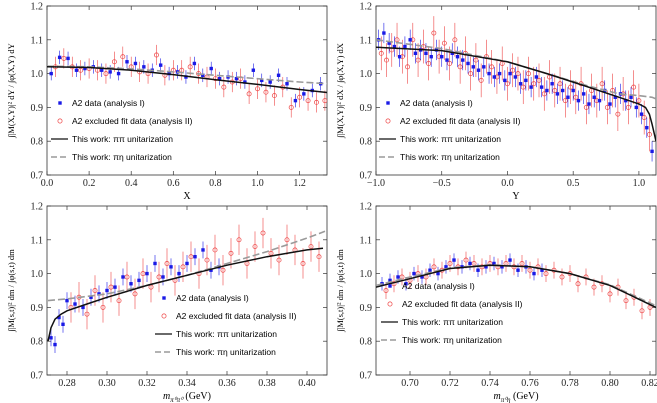 The width and height of the screenshot is (657, 403). I want to click on legend-entry: This work: ππ unitarization, so click(226, 334).